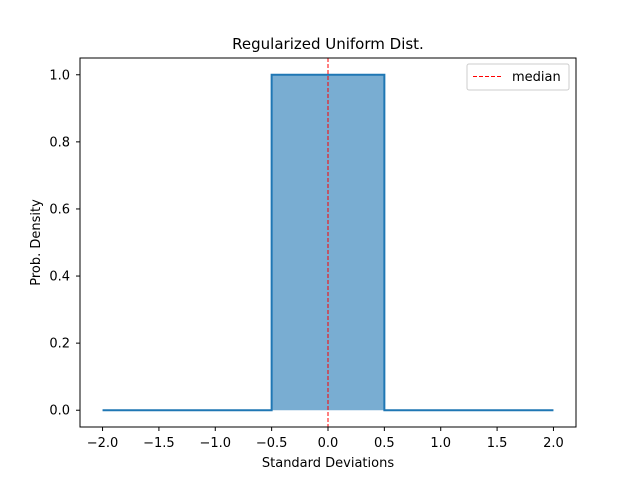 This screenshot has height=480, width=640. Describe the element at coordinates (59, 142) in the screenshot. I see `y-tick-label: 0.8` at that location.